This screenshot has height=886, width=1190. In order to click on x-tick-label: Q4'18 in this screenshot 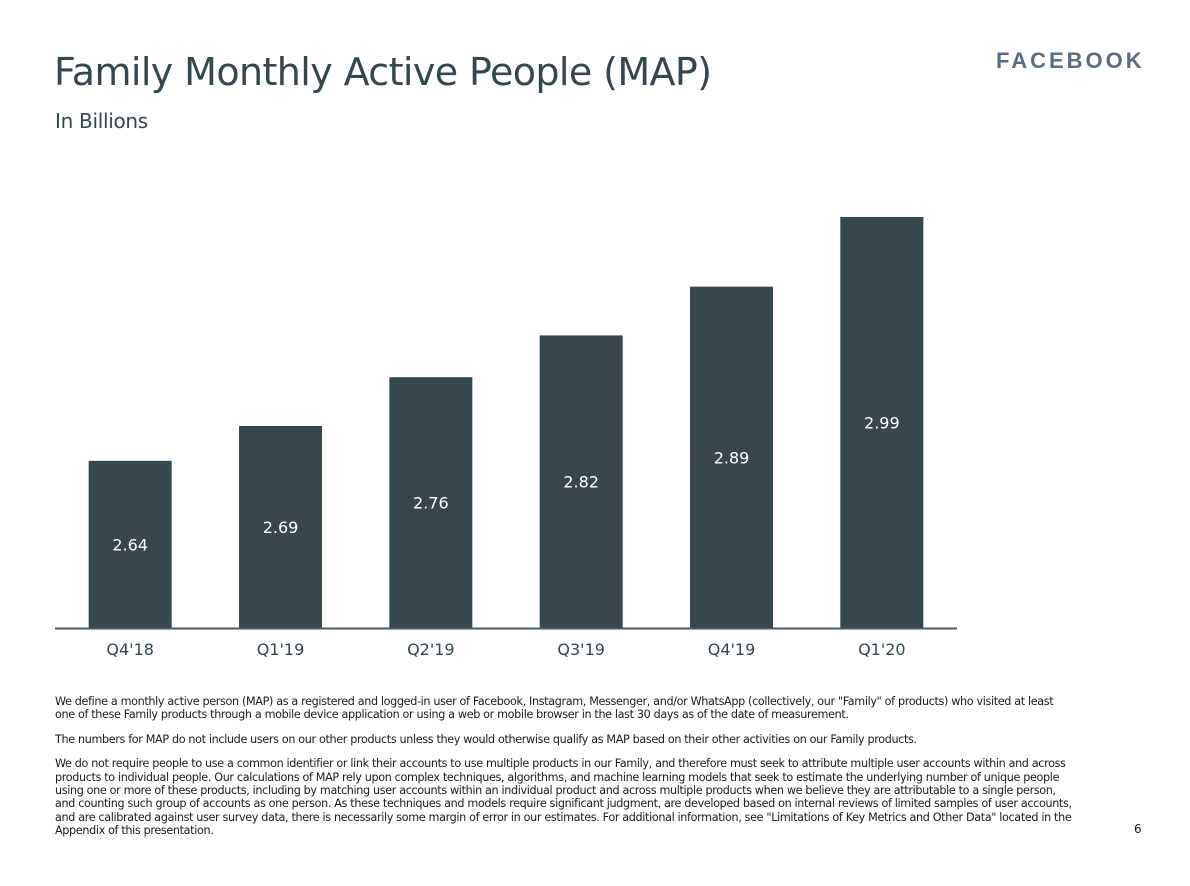, I will do `click(130, 649)`.